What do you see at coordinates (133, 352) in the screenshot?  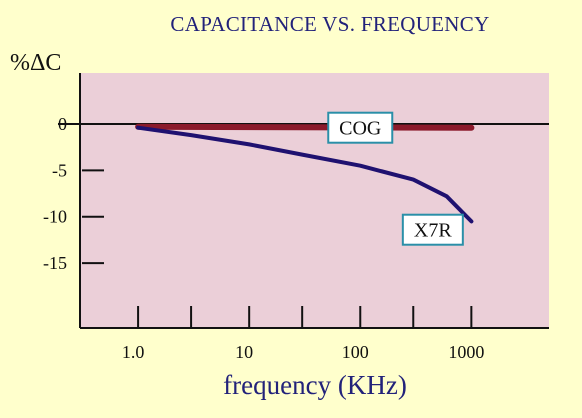 I see `x-tick-label: 1.0` at bounding box center [133, 352].